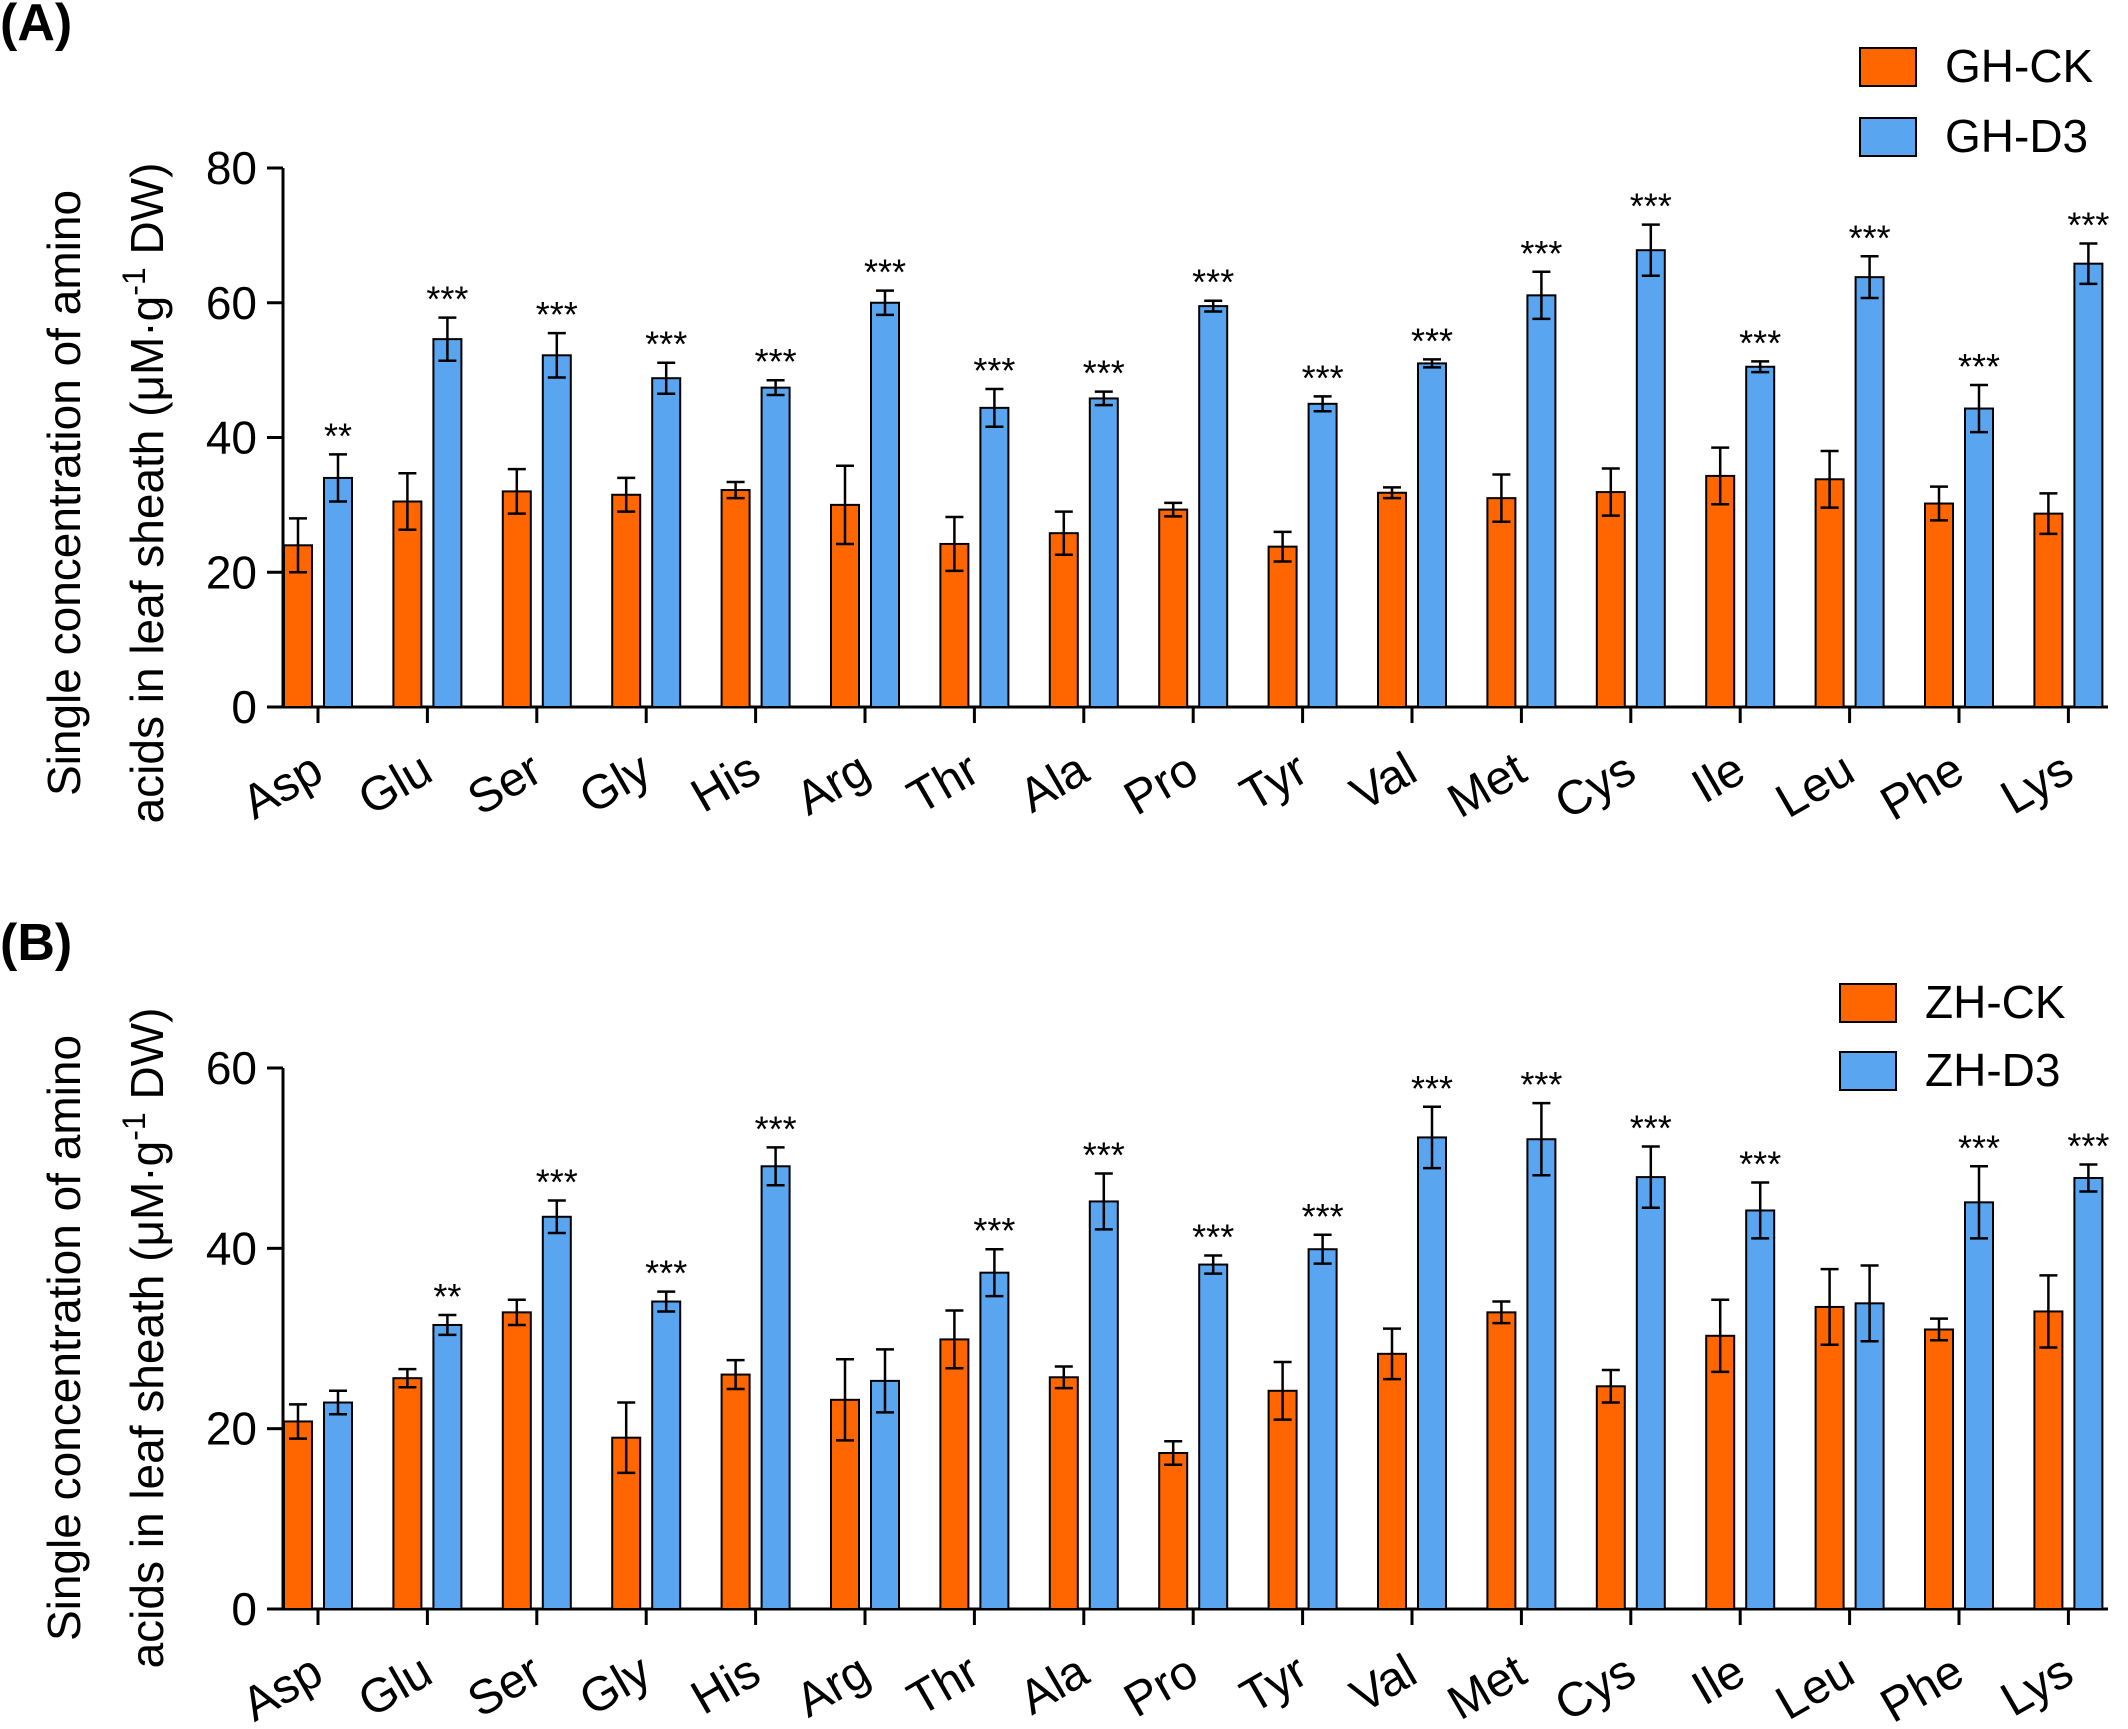 The image size is (2128, 1729). Describe the element at coordinates (1274, 782) in the screenshot. I see `panel-a-category-label: Tyr` at that location.